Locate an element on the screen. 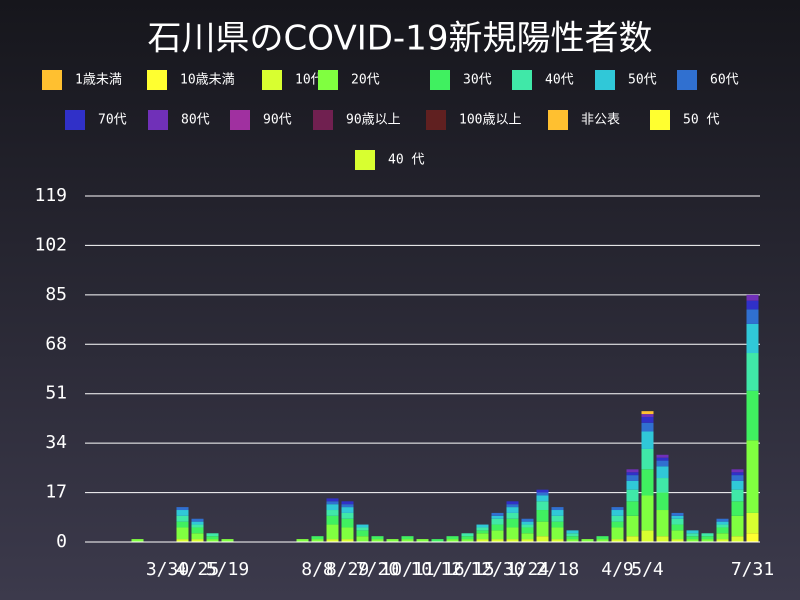 The image size is (800, 600). legend-label: 70代 is located at coordinates (112, 120).